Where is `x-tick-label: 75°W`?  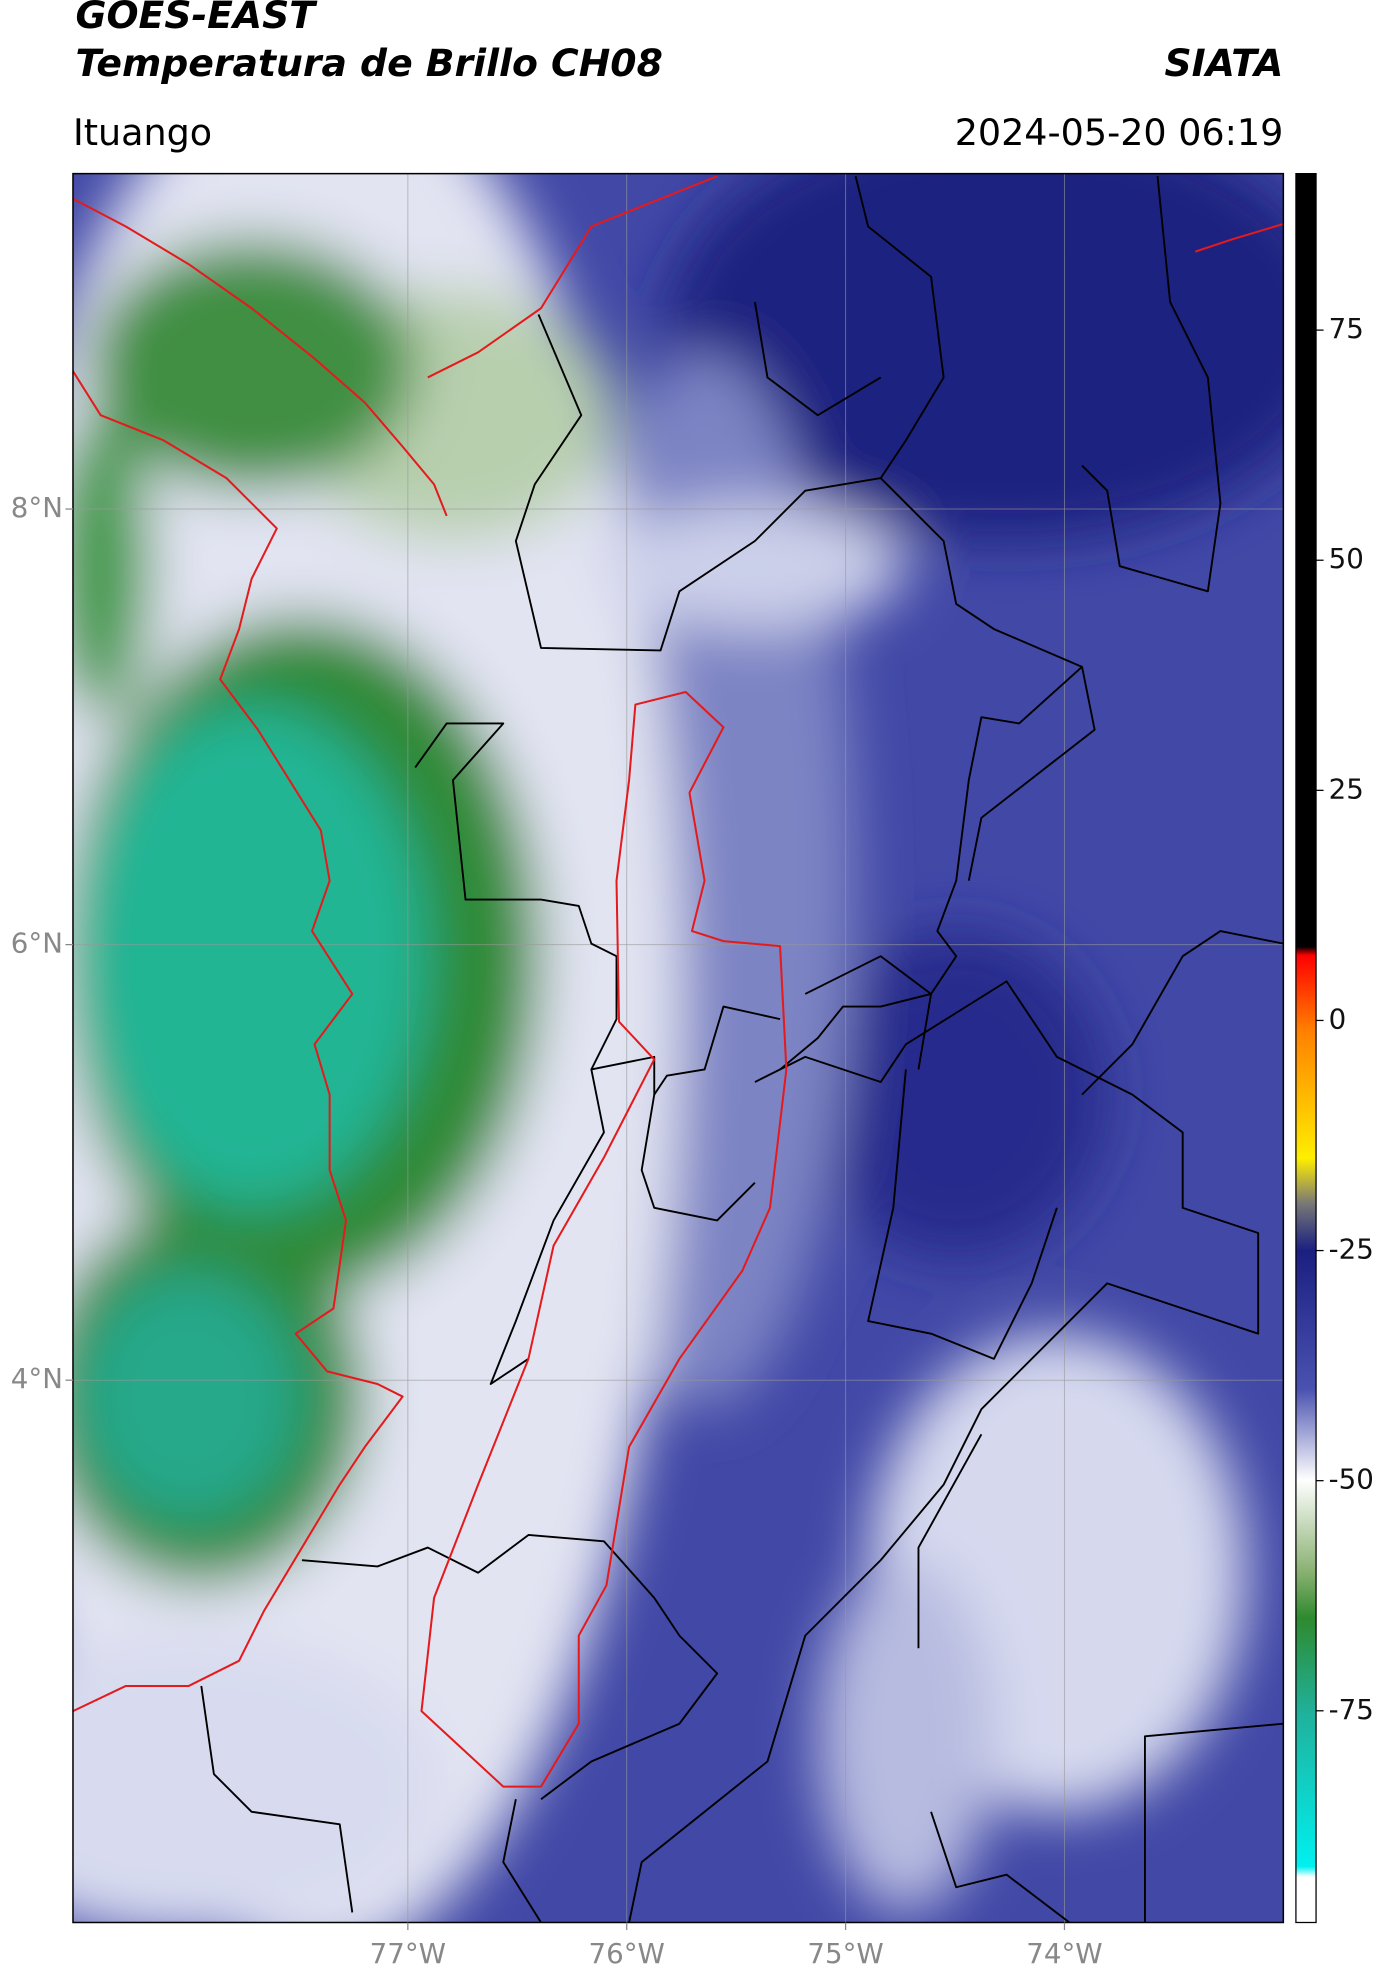
x-tick-label: 75°W is located at coordinates (845, 1953).